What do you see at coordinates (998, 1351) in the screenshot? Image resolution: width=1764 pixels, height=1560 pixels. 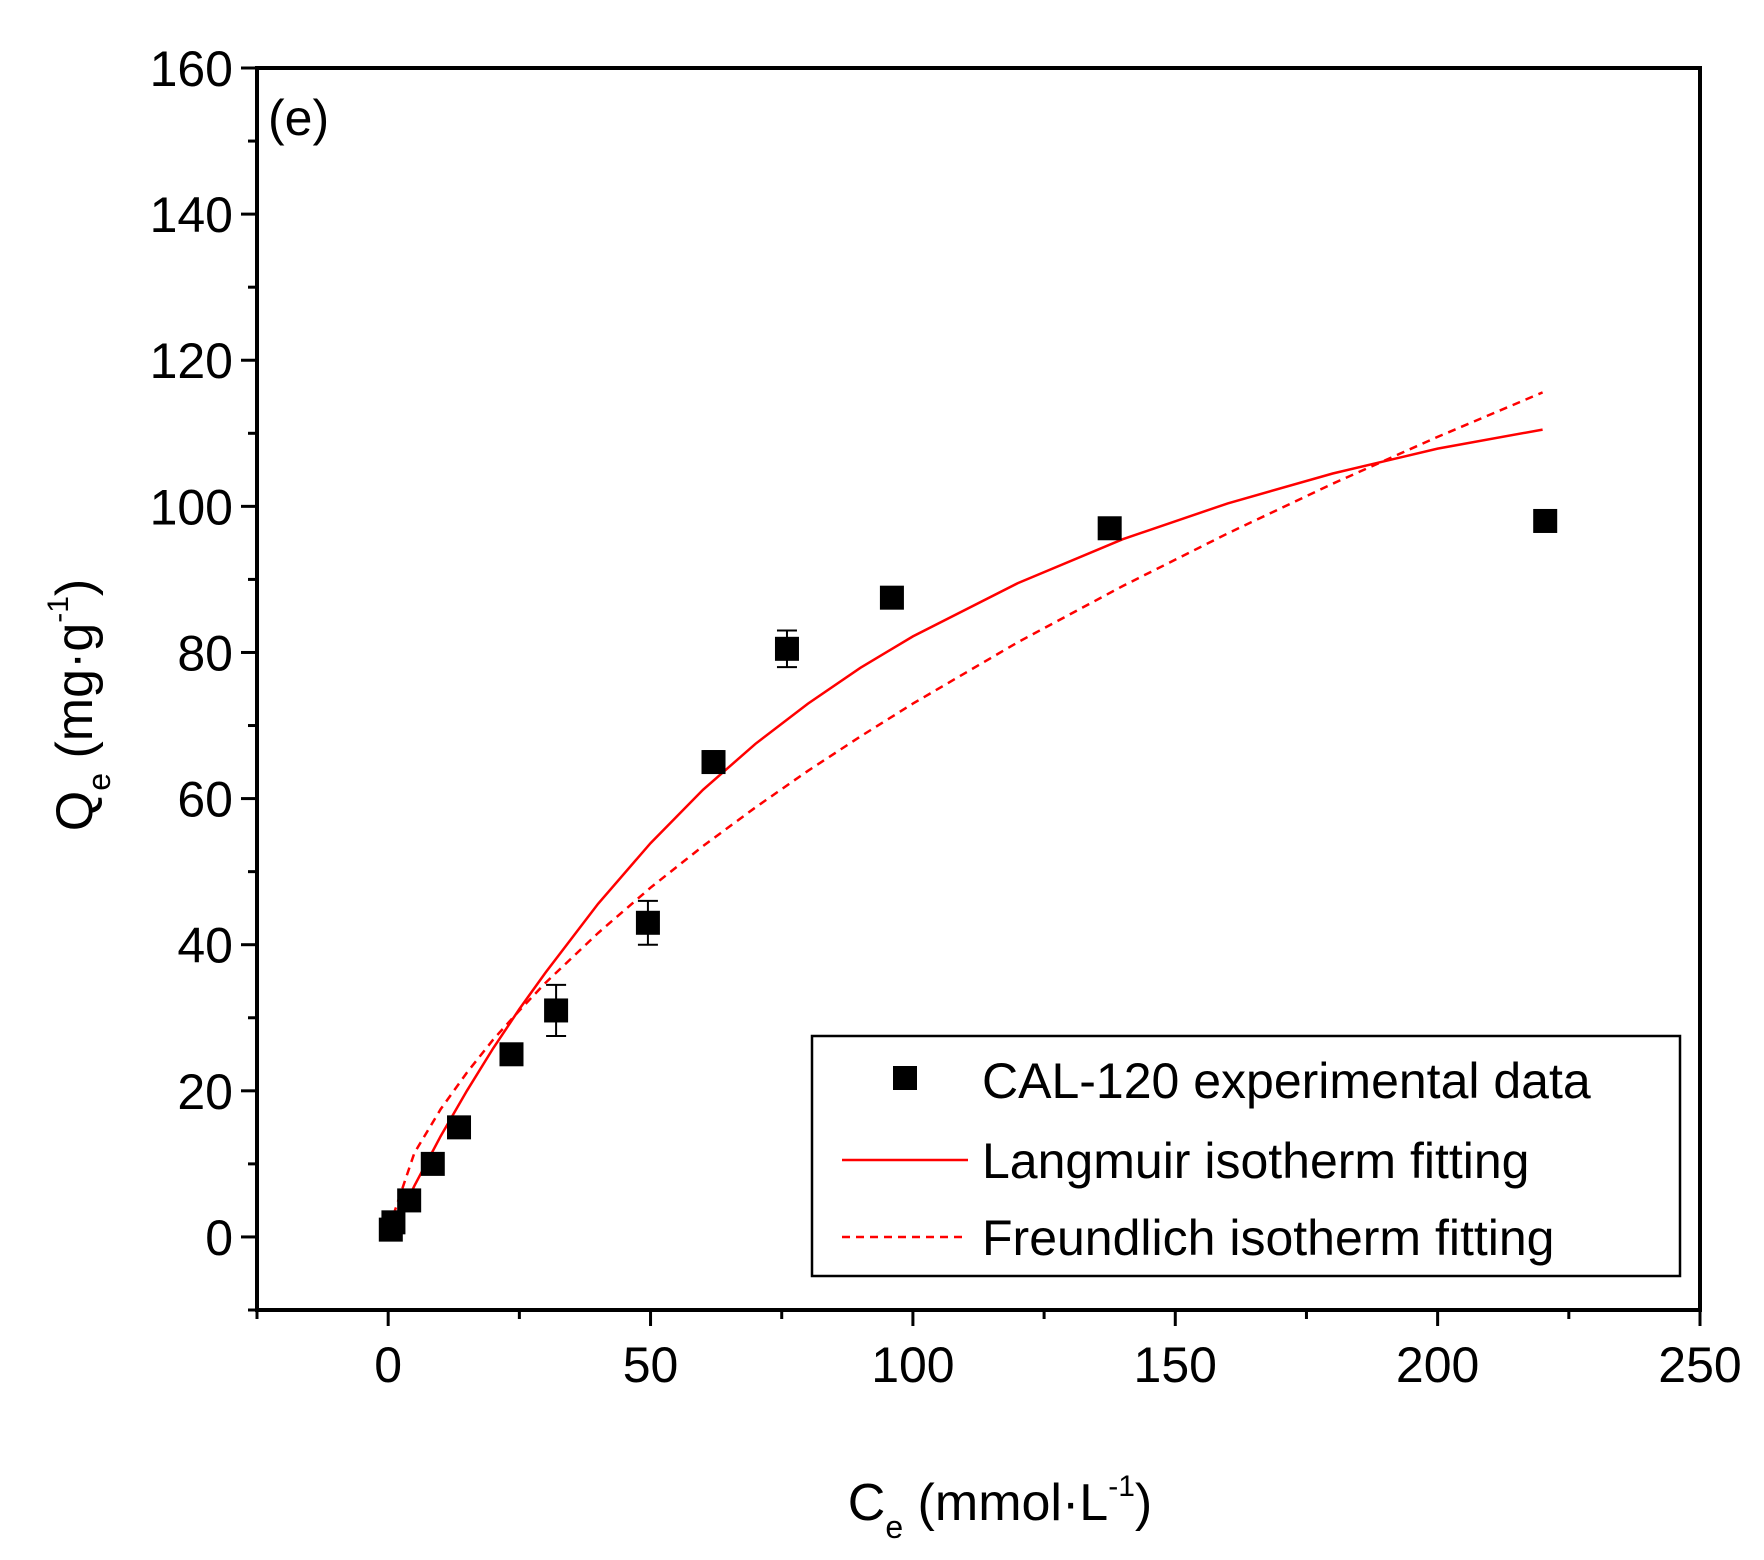 I see `x-axis-ticks: 0 50 100 150 200 250` at bounding box center [998, 1351].